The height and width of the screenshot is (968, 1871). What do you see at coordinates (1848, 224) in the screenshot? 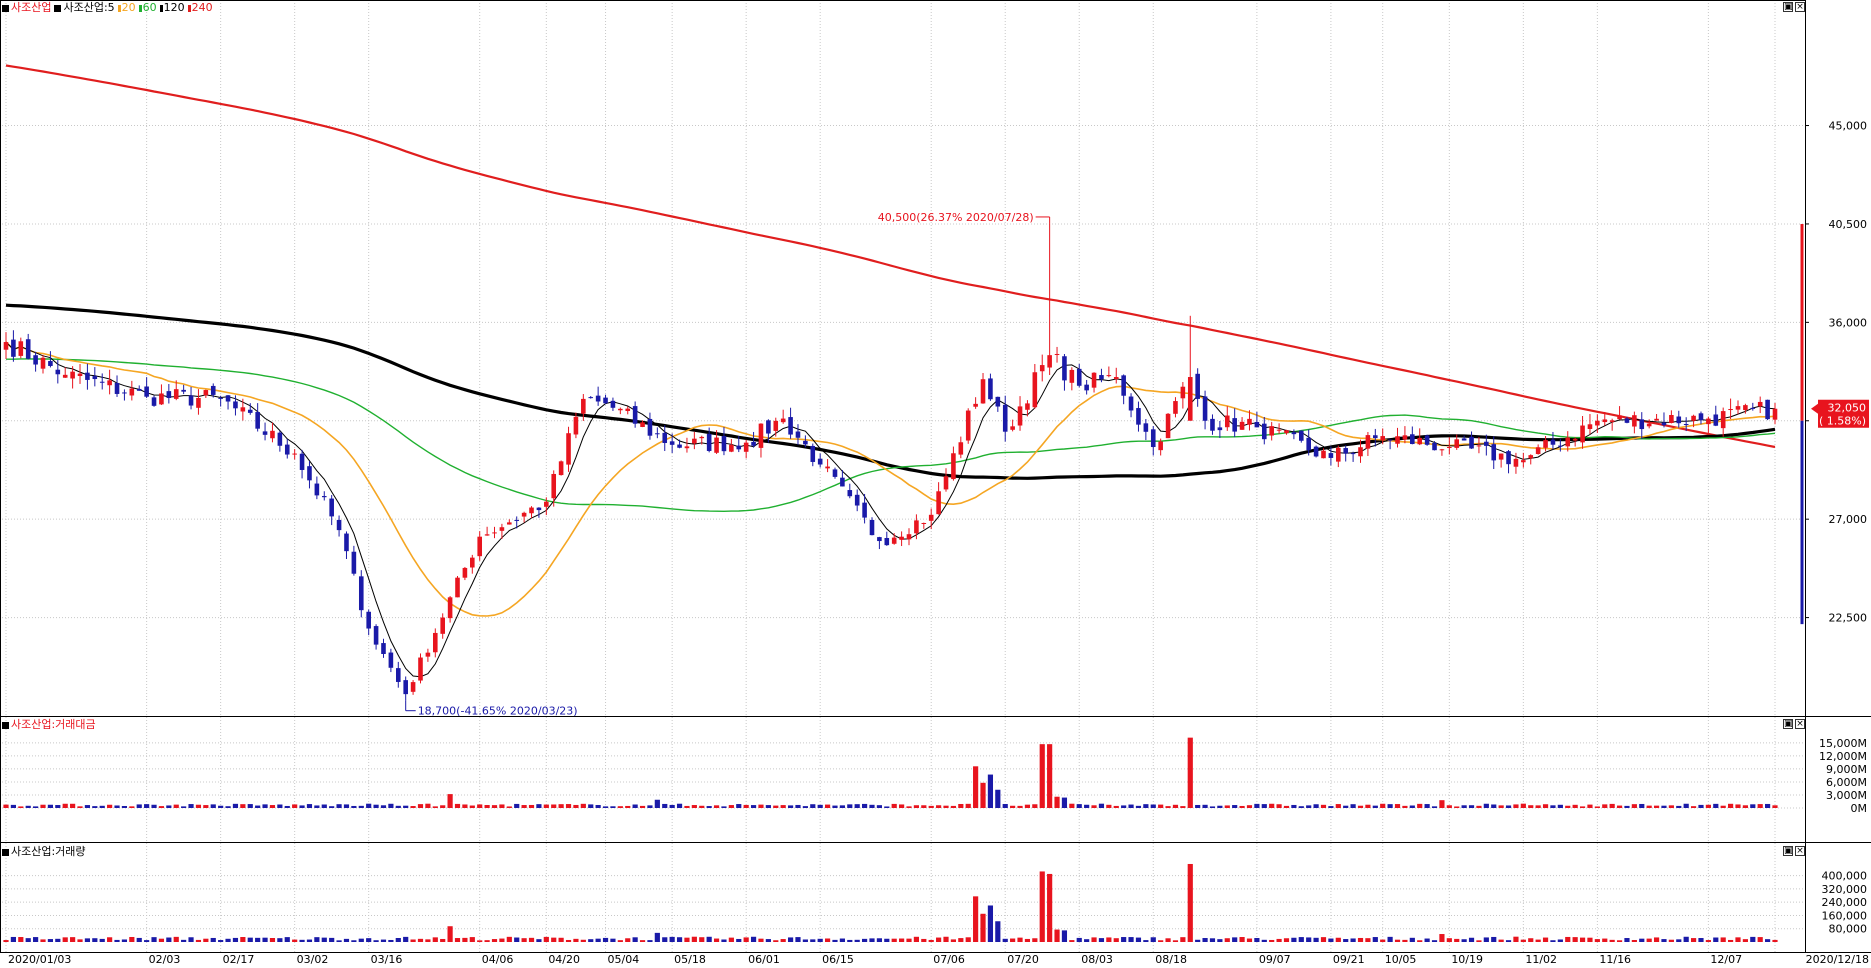
I see `y-tick-label: 40,500` at bounding box center [1848, 224].